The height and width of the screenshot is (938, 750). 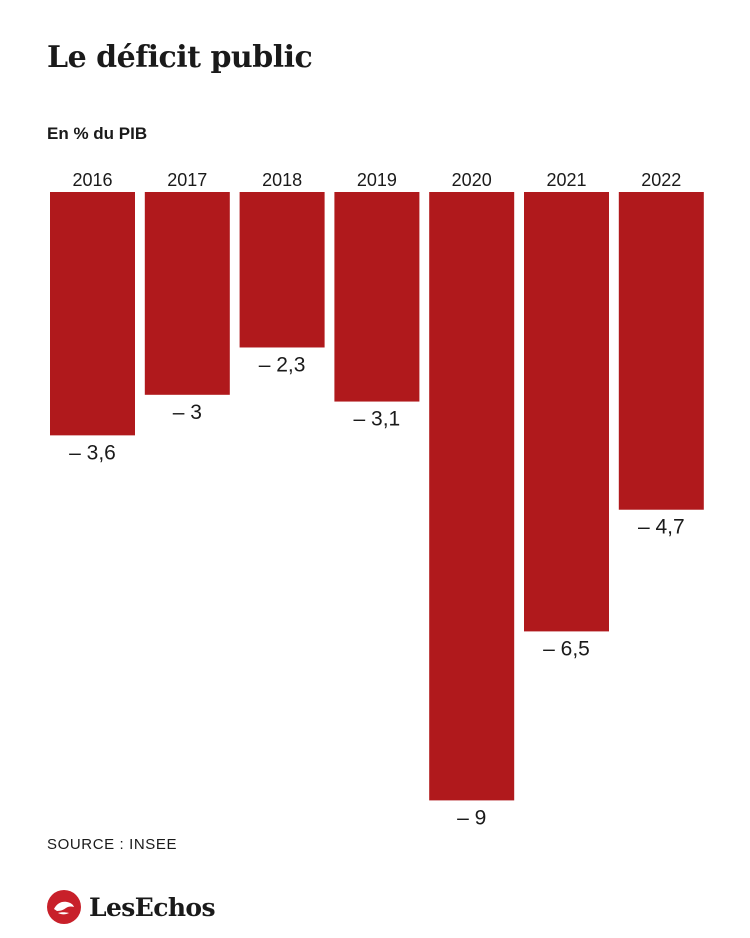 I want to click on data-label: – 3, so click(x=187, y=412).